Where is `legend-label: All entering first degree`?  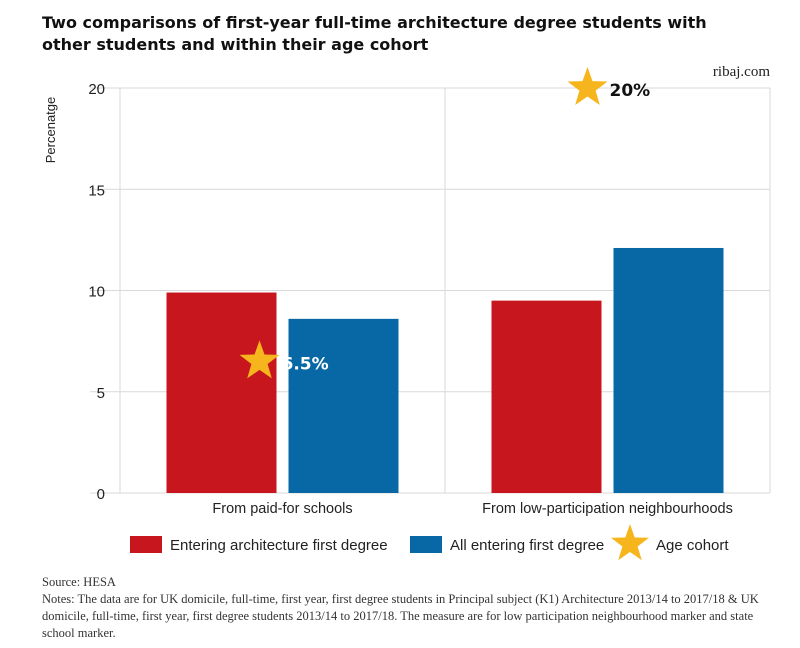
legend-label: All entering first degree is located at coordinates (527, 545).